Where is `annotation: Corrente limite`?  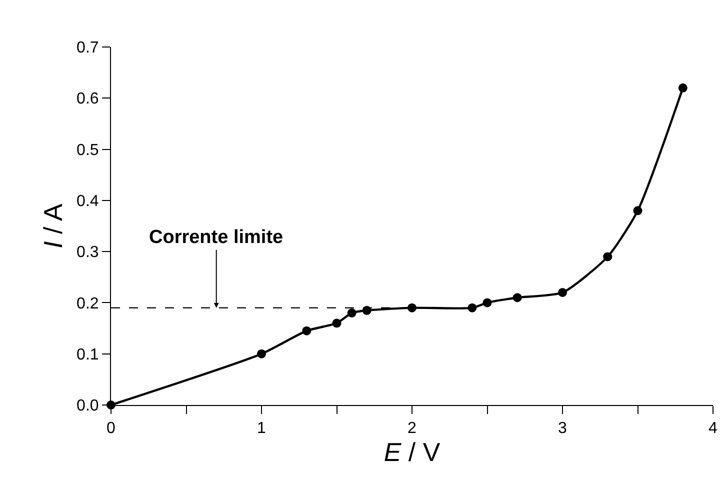 annotation: Corrente limite is located at coordinates (216, 237).